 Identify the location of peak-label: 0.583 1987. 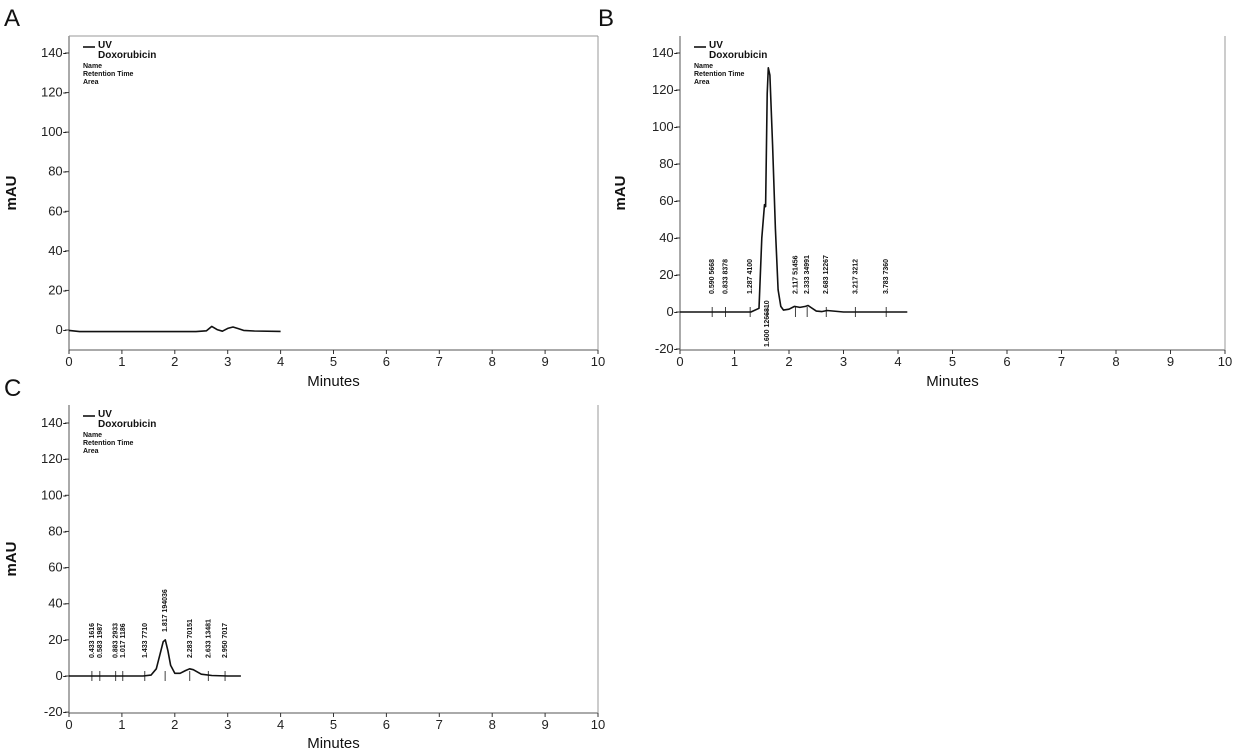
(100, 640).